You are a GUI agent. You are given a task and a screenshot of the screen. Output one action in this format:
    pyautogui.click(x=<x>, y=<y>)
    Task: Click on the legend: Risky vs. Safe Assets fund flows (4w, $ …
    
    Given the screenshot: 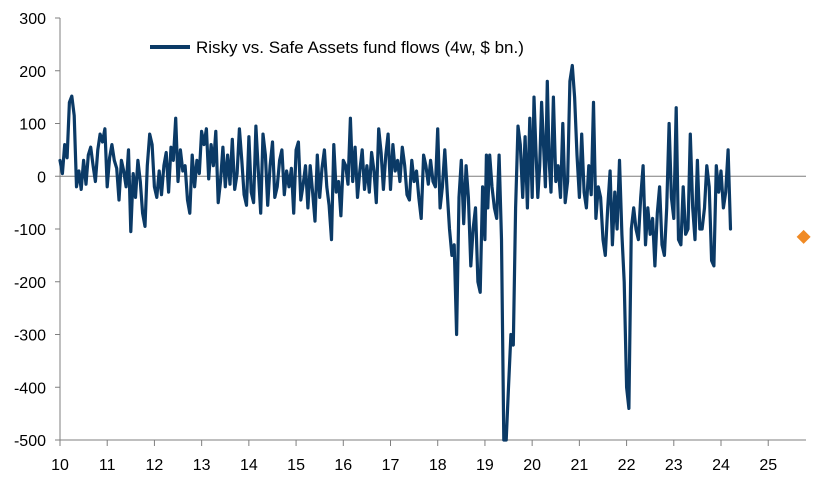 What is the action you would take?
    pyautogui.click(x=337, y=47)
    